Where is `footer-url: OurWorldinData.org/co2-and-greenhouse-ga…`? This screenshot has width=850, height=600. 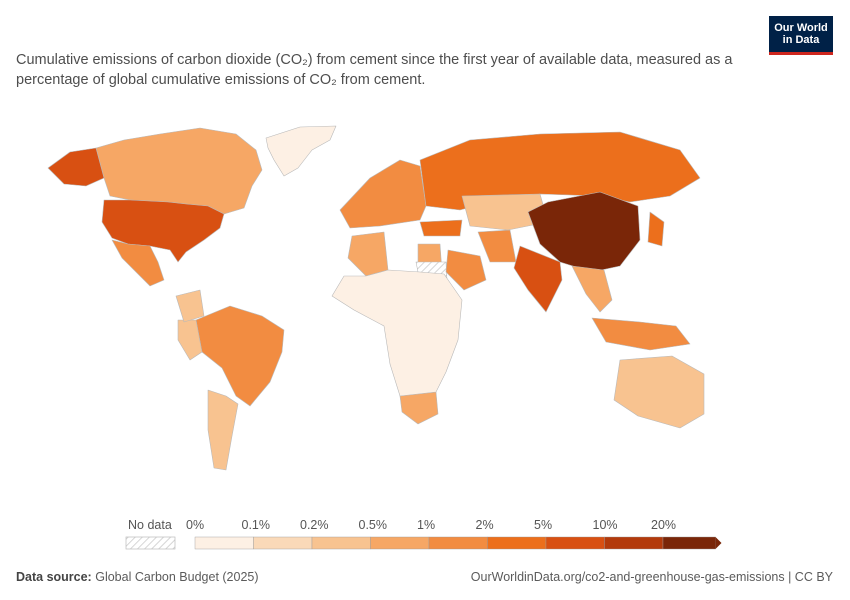
footer-url: OurWorldinData.org/co2-and-greenhouse-ga… is located at coordinates (651, 577).